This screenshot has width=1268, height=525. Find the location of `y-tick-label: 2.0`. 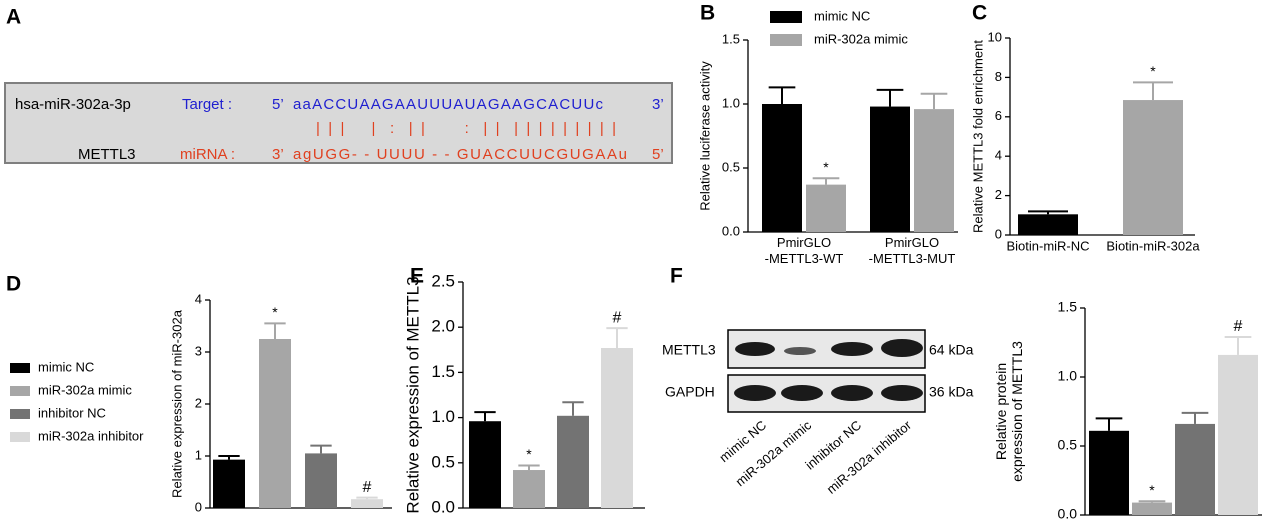

y-tick-label: 2.0 is located at coordinates (443, 326).